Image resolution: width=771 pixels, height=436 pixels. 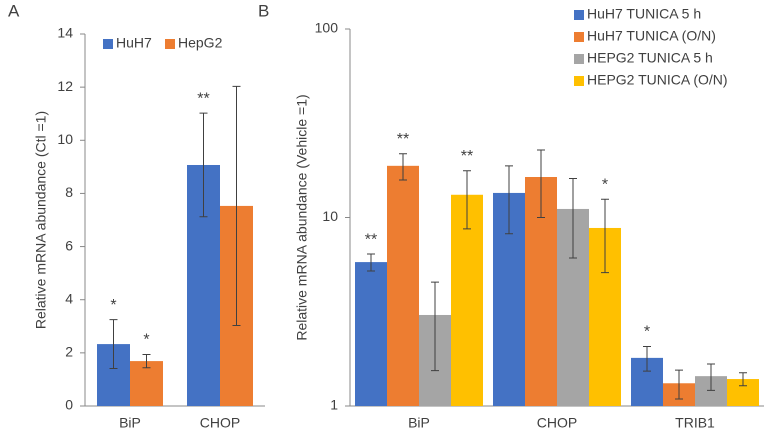 What do you see at coordinates (651, 36) in the screenshot?
I see `legend-label: HuH7 TUNICA (O/N)` at bounding box center [651, 36].